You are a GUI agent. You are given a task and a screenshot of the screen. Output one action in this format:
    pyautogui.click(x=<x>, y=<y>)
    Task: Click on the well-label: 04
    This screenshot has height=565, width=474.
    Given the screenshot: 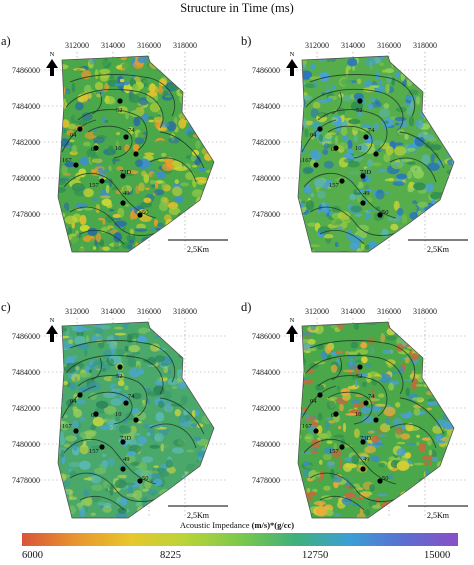 What is the action you would take?
    pyautogui.click(x=313, y=135)
    